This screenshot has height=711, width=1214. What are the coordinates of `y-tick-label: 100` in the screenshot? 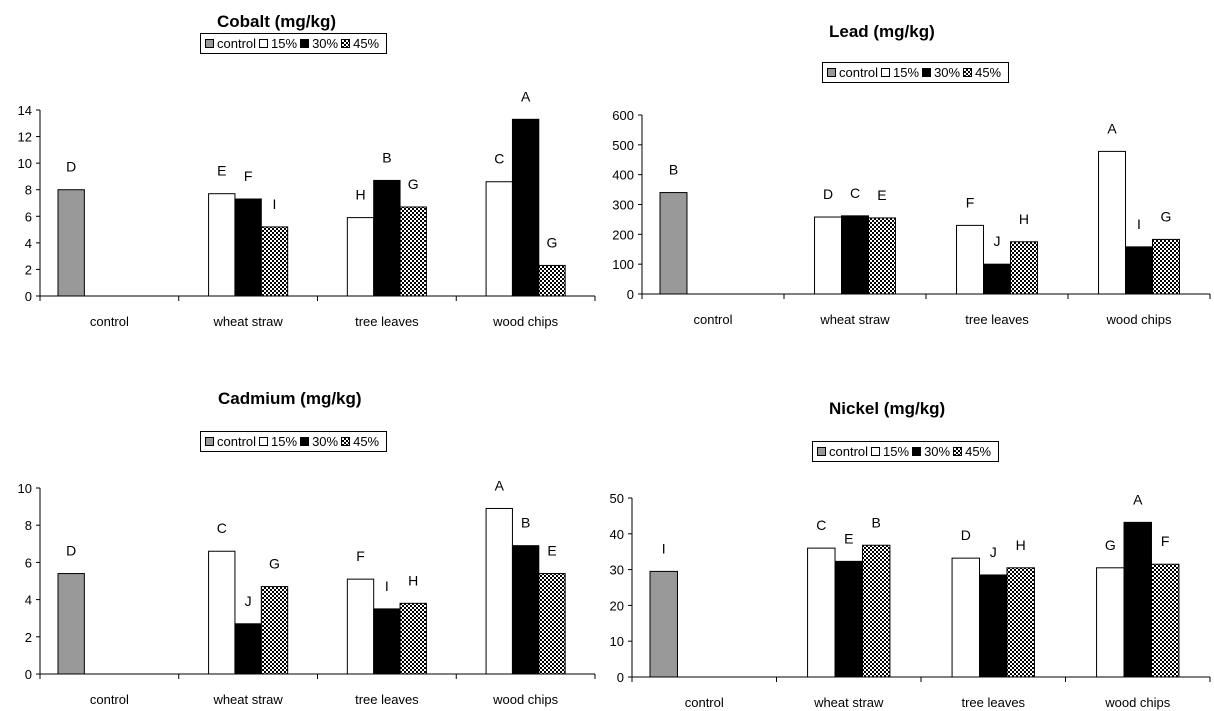 It's located at (623, 264).